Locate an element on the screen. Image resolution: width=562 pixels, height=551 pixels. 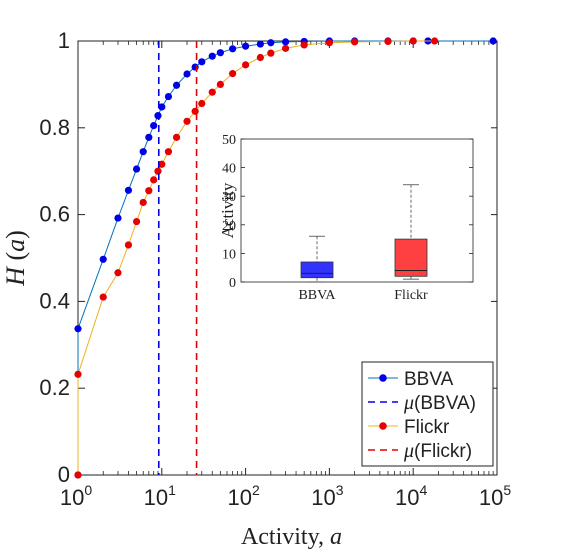
y-tick-label: 0.4 is located at coordinates (54, 300).